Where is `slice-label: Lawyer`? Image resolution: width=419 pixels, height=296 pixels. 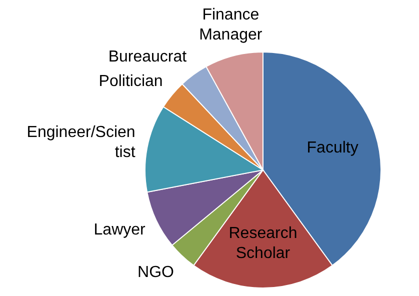
slice-label: Lawyer is located at coordinates (120, 230).